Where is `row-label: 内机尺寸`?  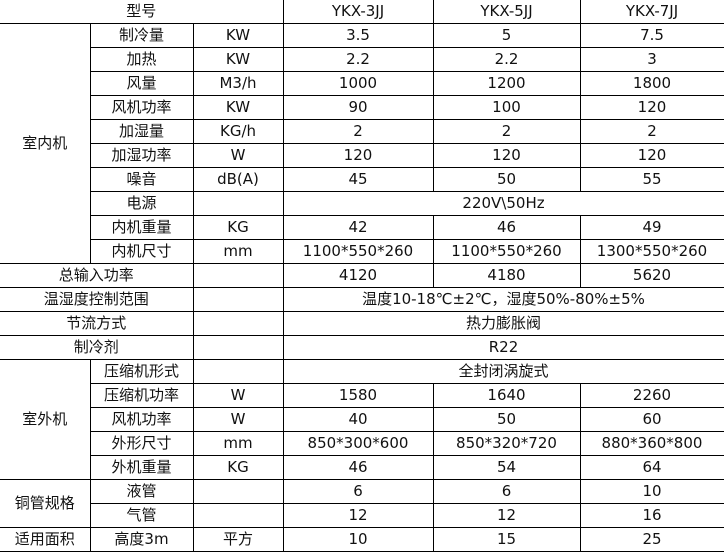
row-label: 内机尺寸 is located at coordinates (142, 251).